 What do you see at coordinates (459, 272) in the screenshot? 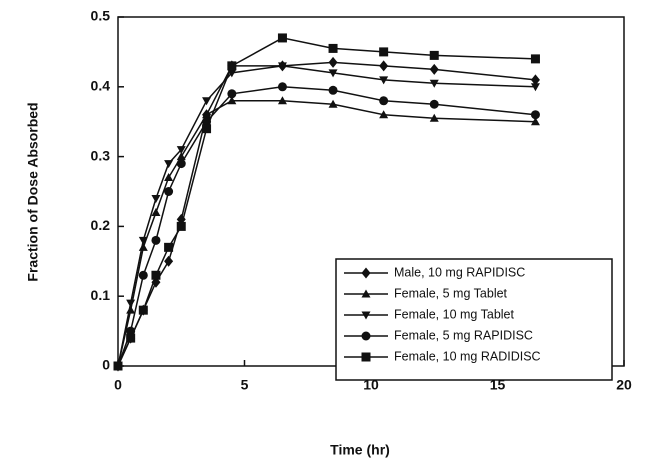
I see `legend-label: Male, 10 mg RAPIDISC` at bounding box center [459, 272].